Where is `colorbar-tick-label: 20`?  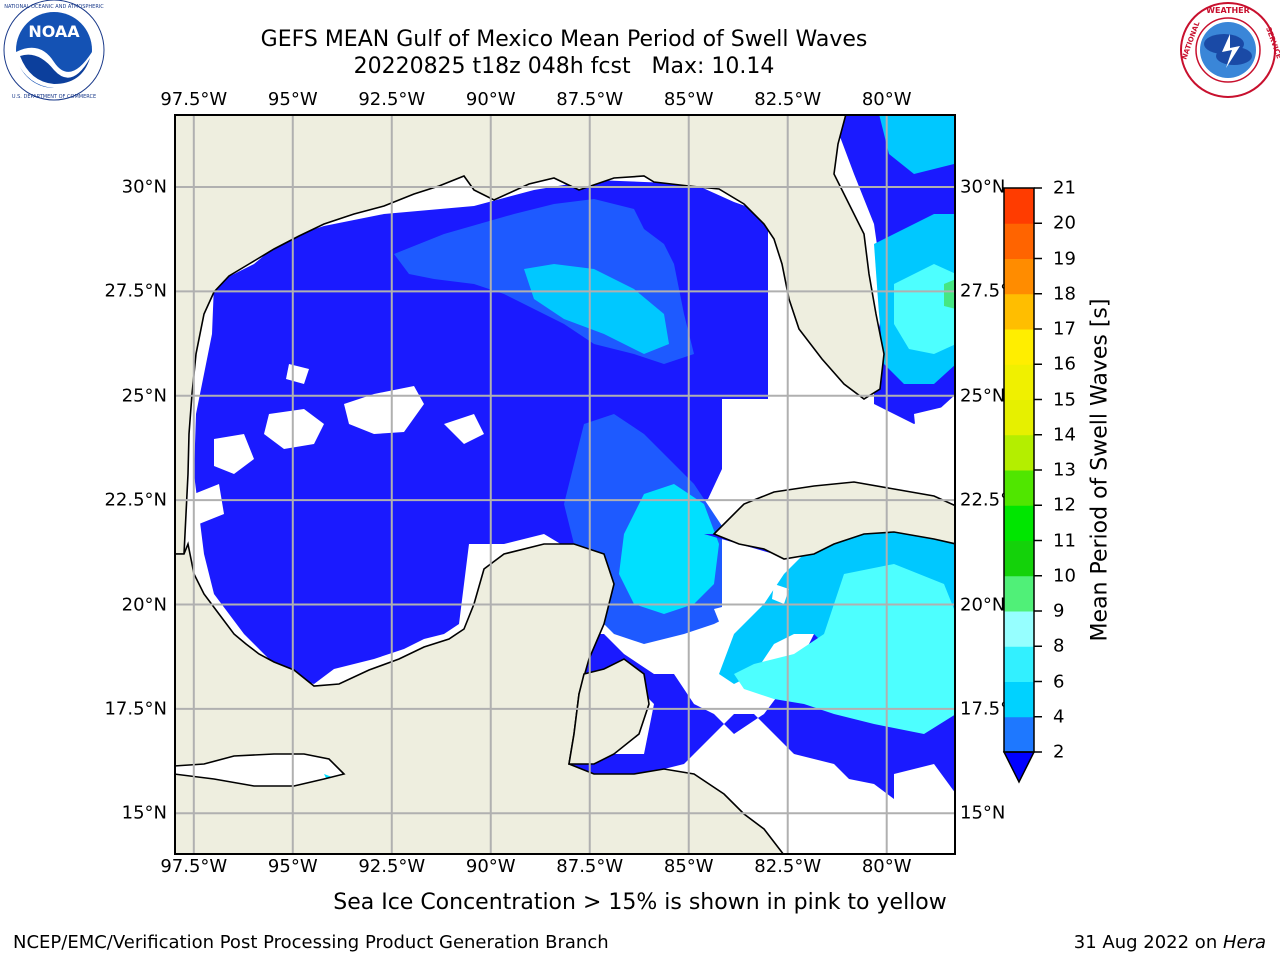
colorbar-tick-label: 20 is located at coordinates (1064, 223).